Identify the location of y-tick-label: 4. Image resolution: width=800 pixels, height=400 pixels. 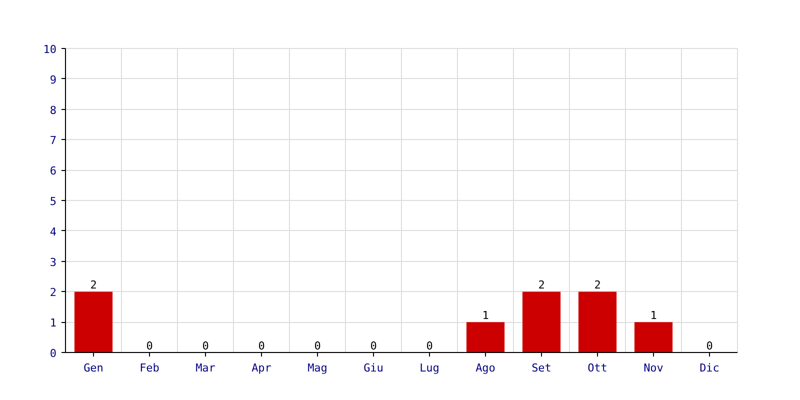
(53, 231).